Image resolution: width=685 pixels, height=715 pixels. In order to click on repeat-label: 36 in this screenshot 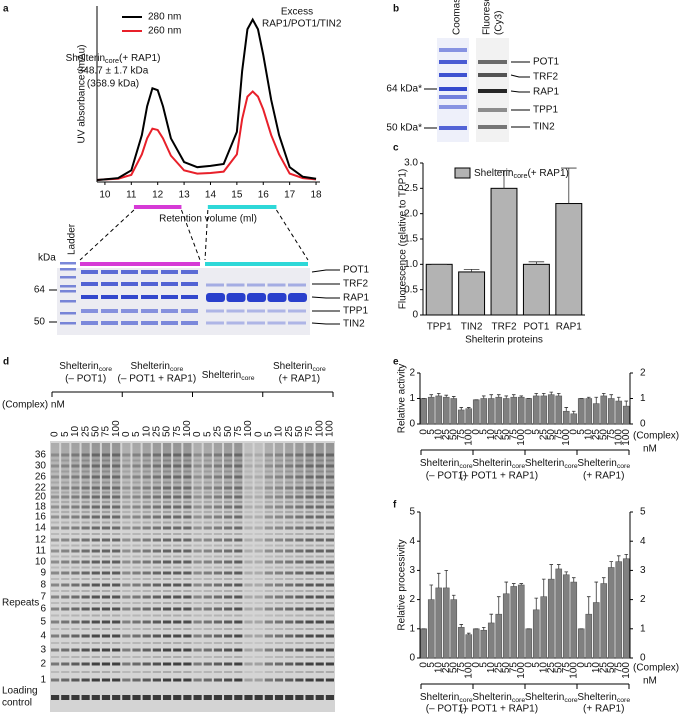, I will do `click(41, 455)`.